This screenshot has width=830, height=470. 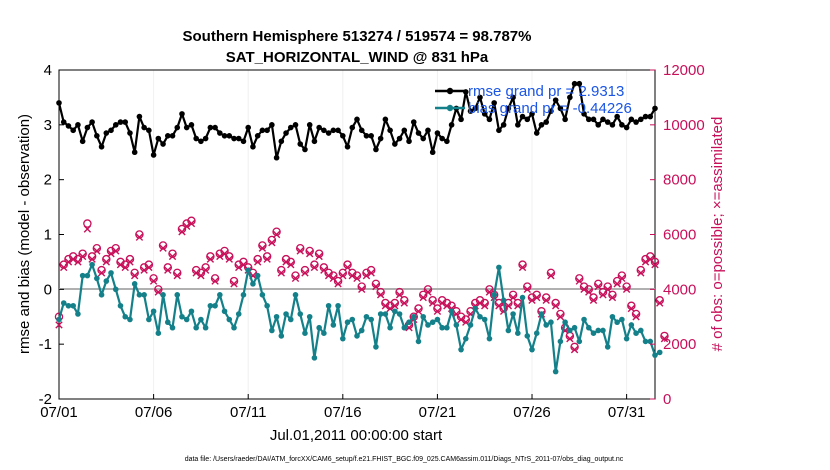 I want to click on y2-tick-label: 0, so click(x=667, y=399).